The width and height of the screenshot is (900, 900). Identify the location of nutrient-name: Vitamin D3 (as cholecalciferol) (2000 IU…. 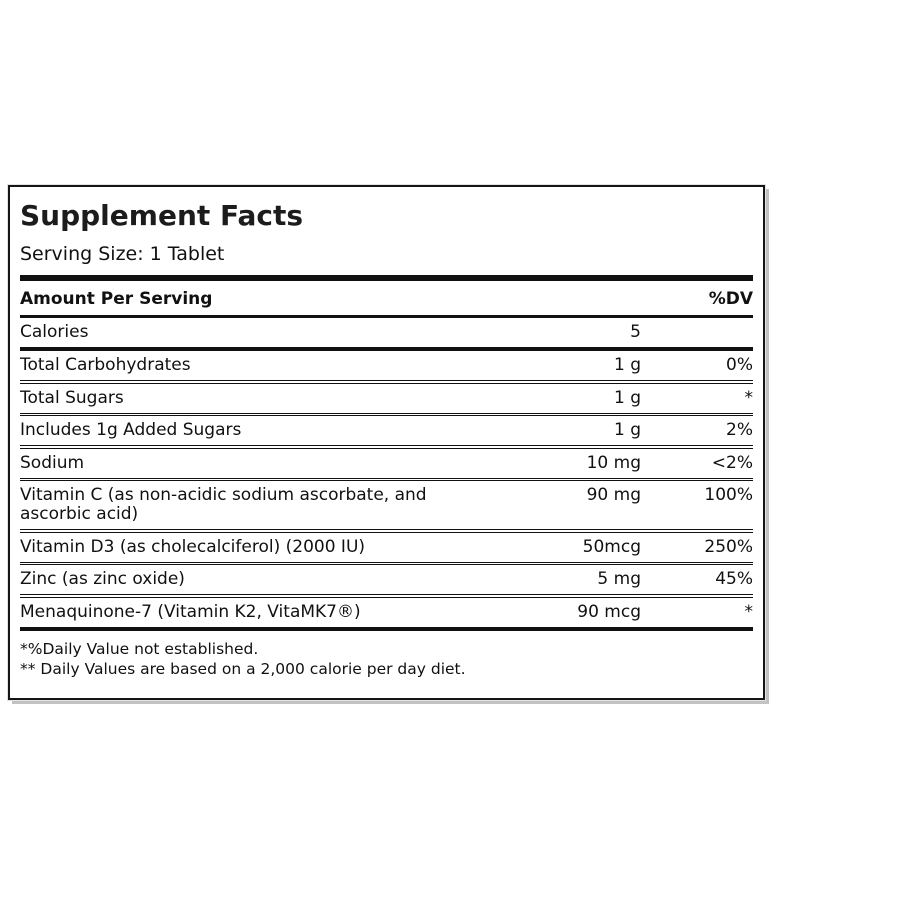
(193, 546).